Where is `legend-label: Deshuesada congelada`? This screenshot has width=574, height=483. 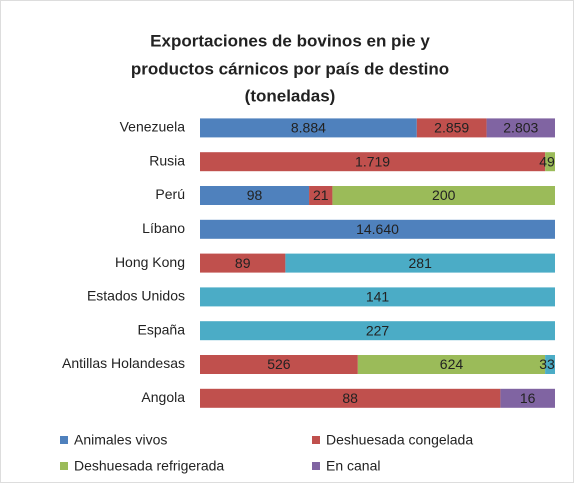
legend-label: Deshuesada congelada is located at coordinates (399, 440).